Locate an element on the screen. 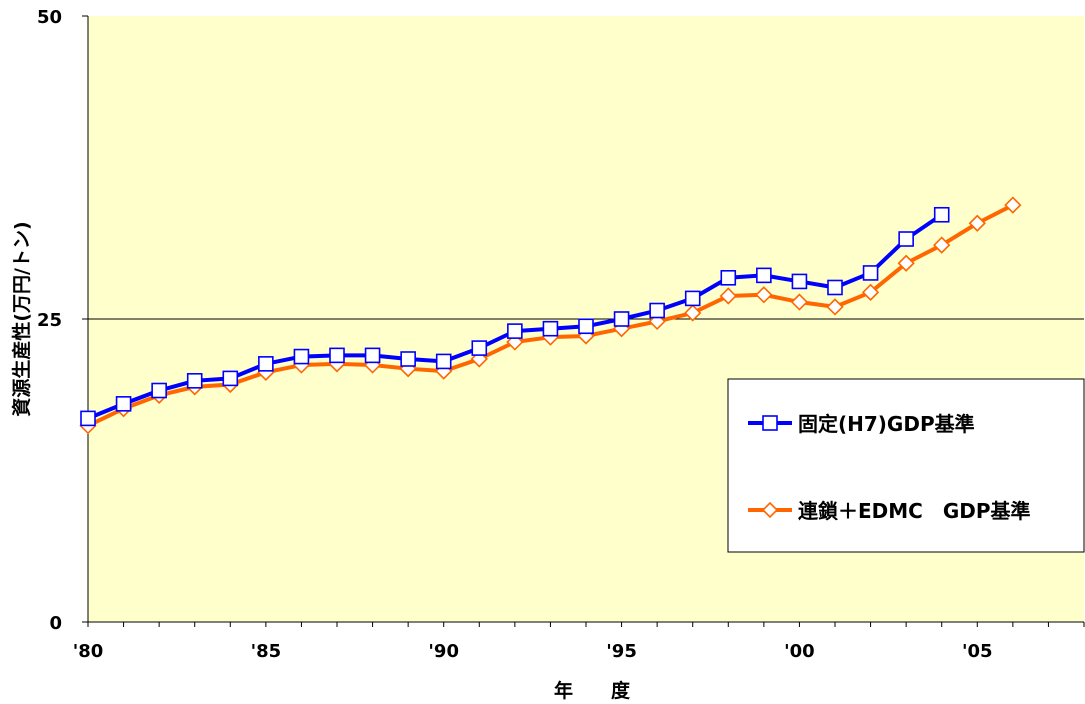  x-tick-label: '90 is located at coordinates (443, 651).